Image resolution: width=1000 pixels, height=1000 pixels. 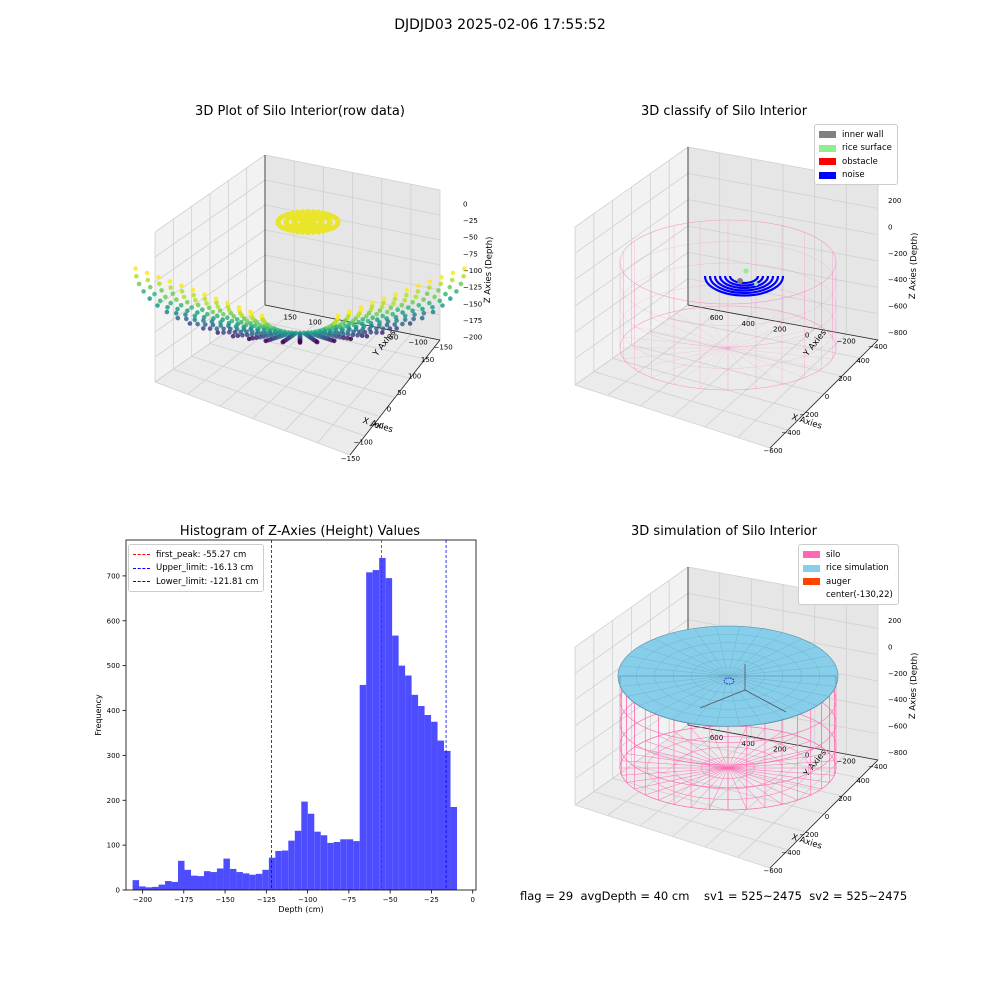 What do you see at coordinates (838, 581) in the screenshot?
I see `legend-label: auger` at bounding box center [838, 581].